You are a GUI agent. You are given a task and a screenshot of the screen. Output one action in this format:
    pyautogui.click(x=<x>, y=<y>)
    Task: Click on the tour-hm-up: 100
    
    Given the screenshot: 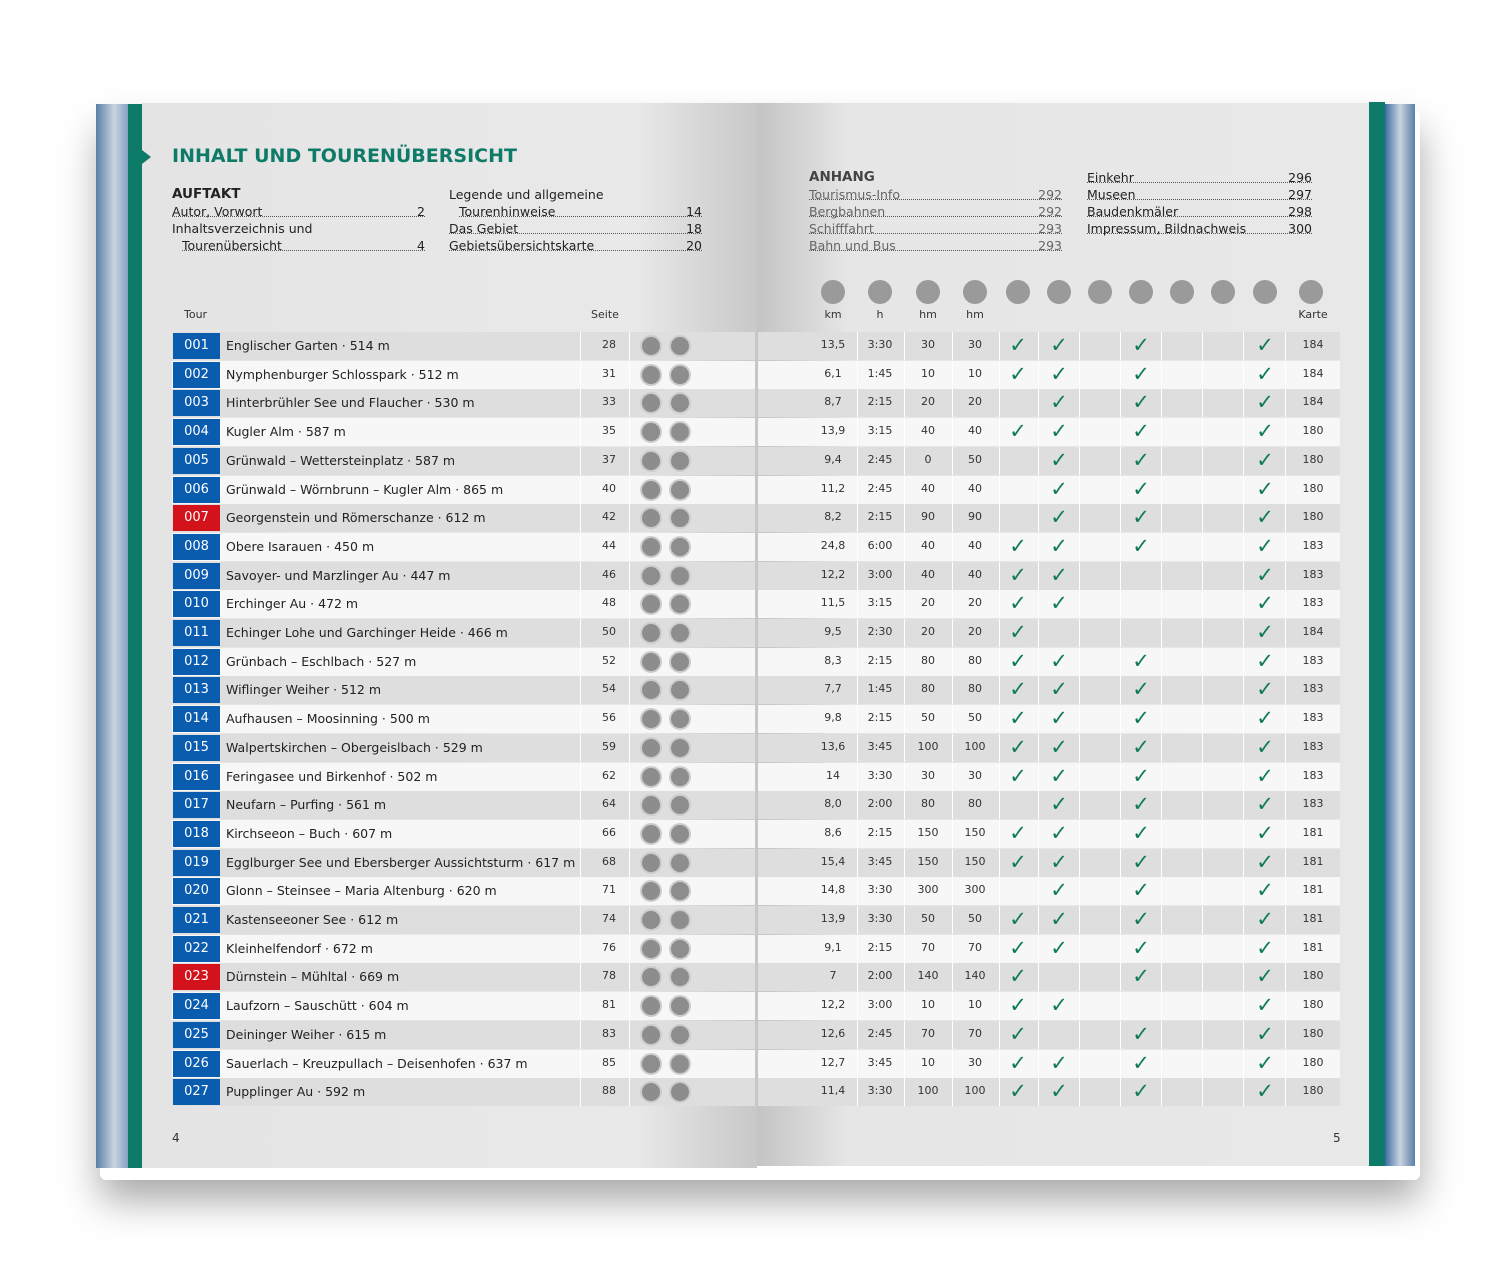 What is the action you would take?
    pyautogui.click(x=928, y=1091)
    